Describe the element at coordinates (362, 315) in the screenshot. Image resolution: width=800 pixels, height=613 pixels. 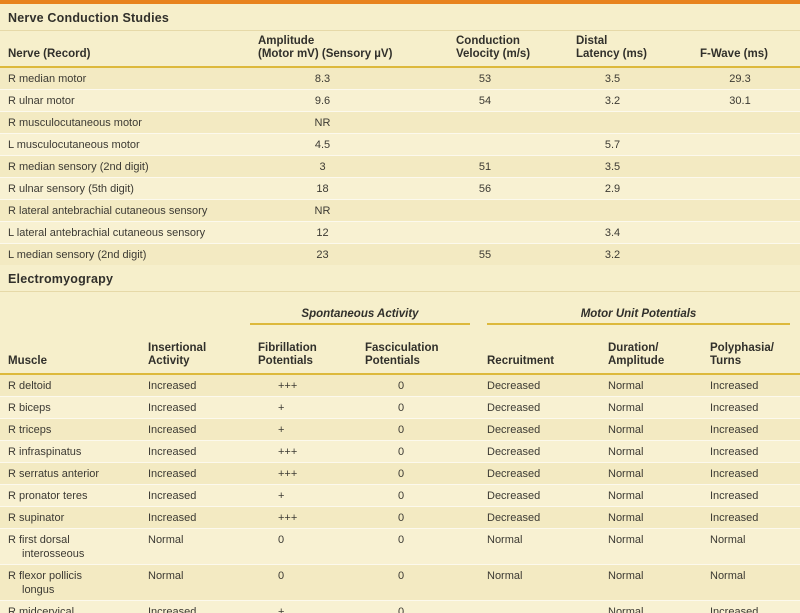
I see `emg-group-header-spontaneous: Spontaneous Activity` at that location.